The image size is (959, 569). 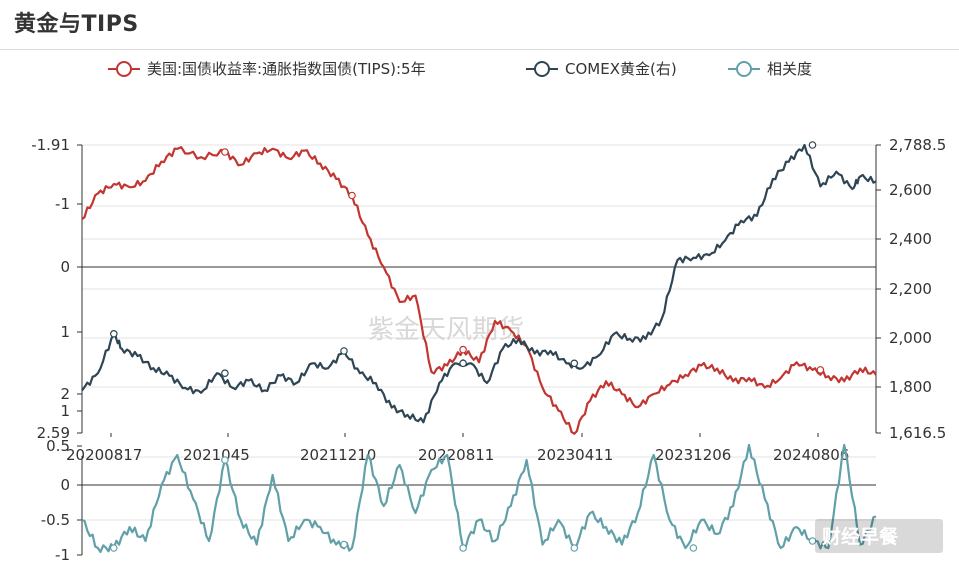 What do you see at coordinates (76, 24) in the screenshot?
I see `page-title: 黄金与TIPS` at bounding box center [76, 24].